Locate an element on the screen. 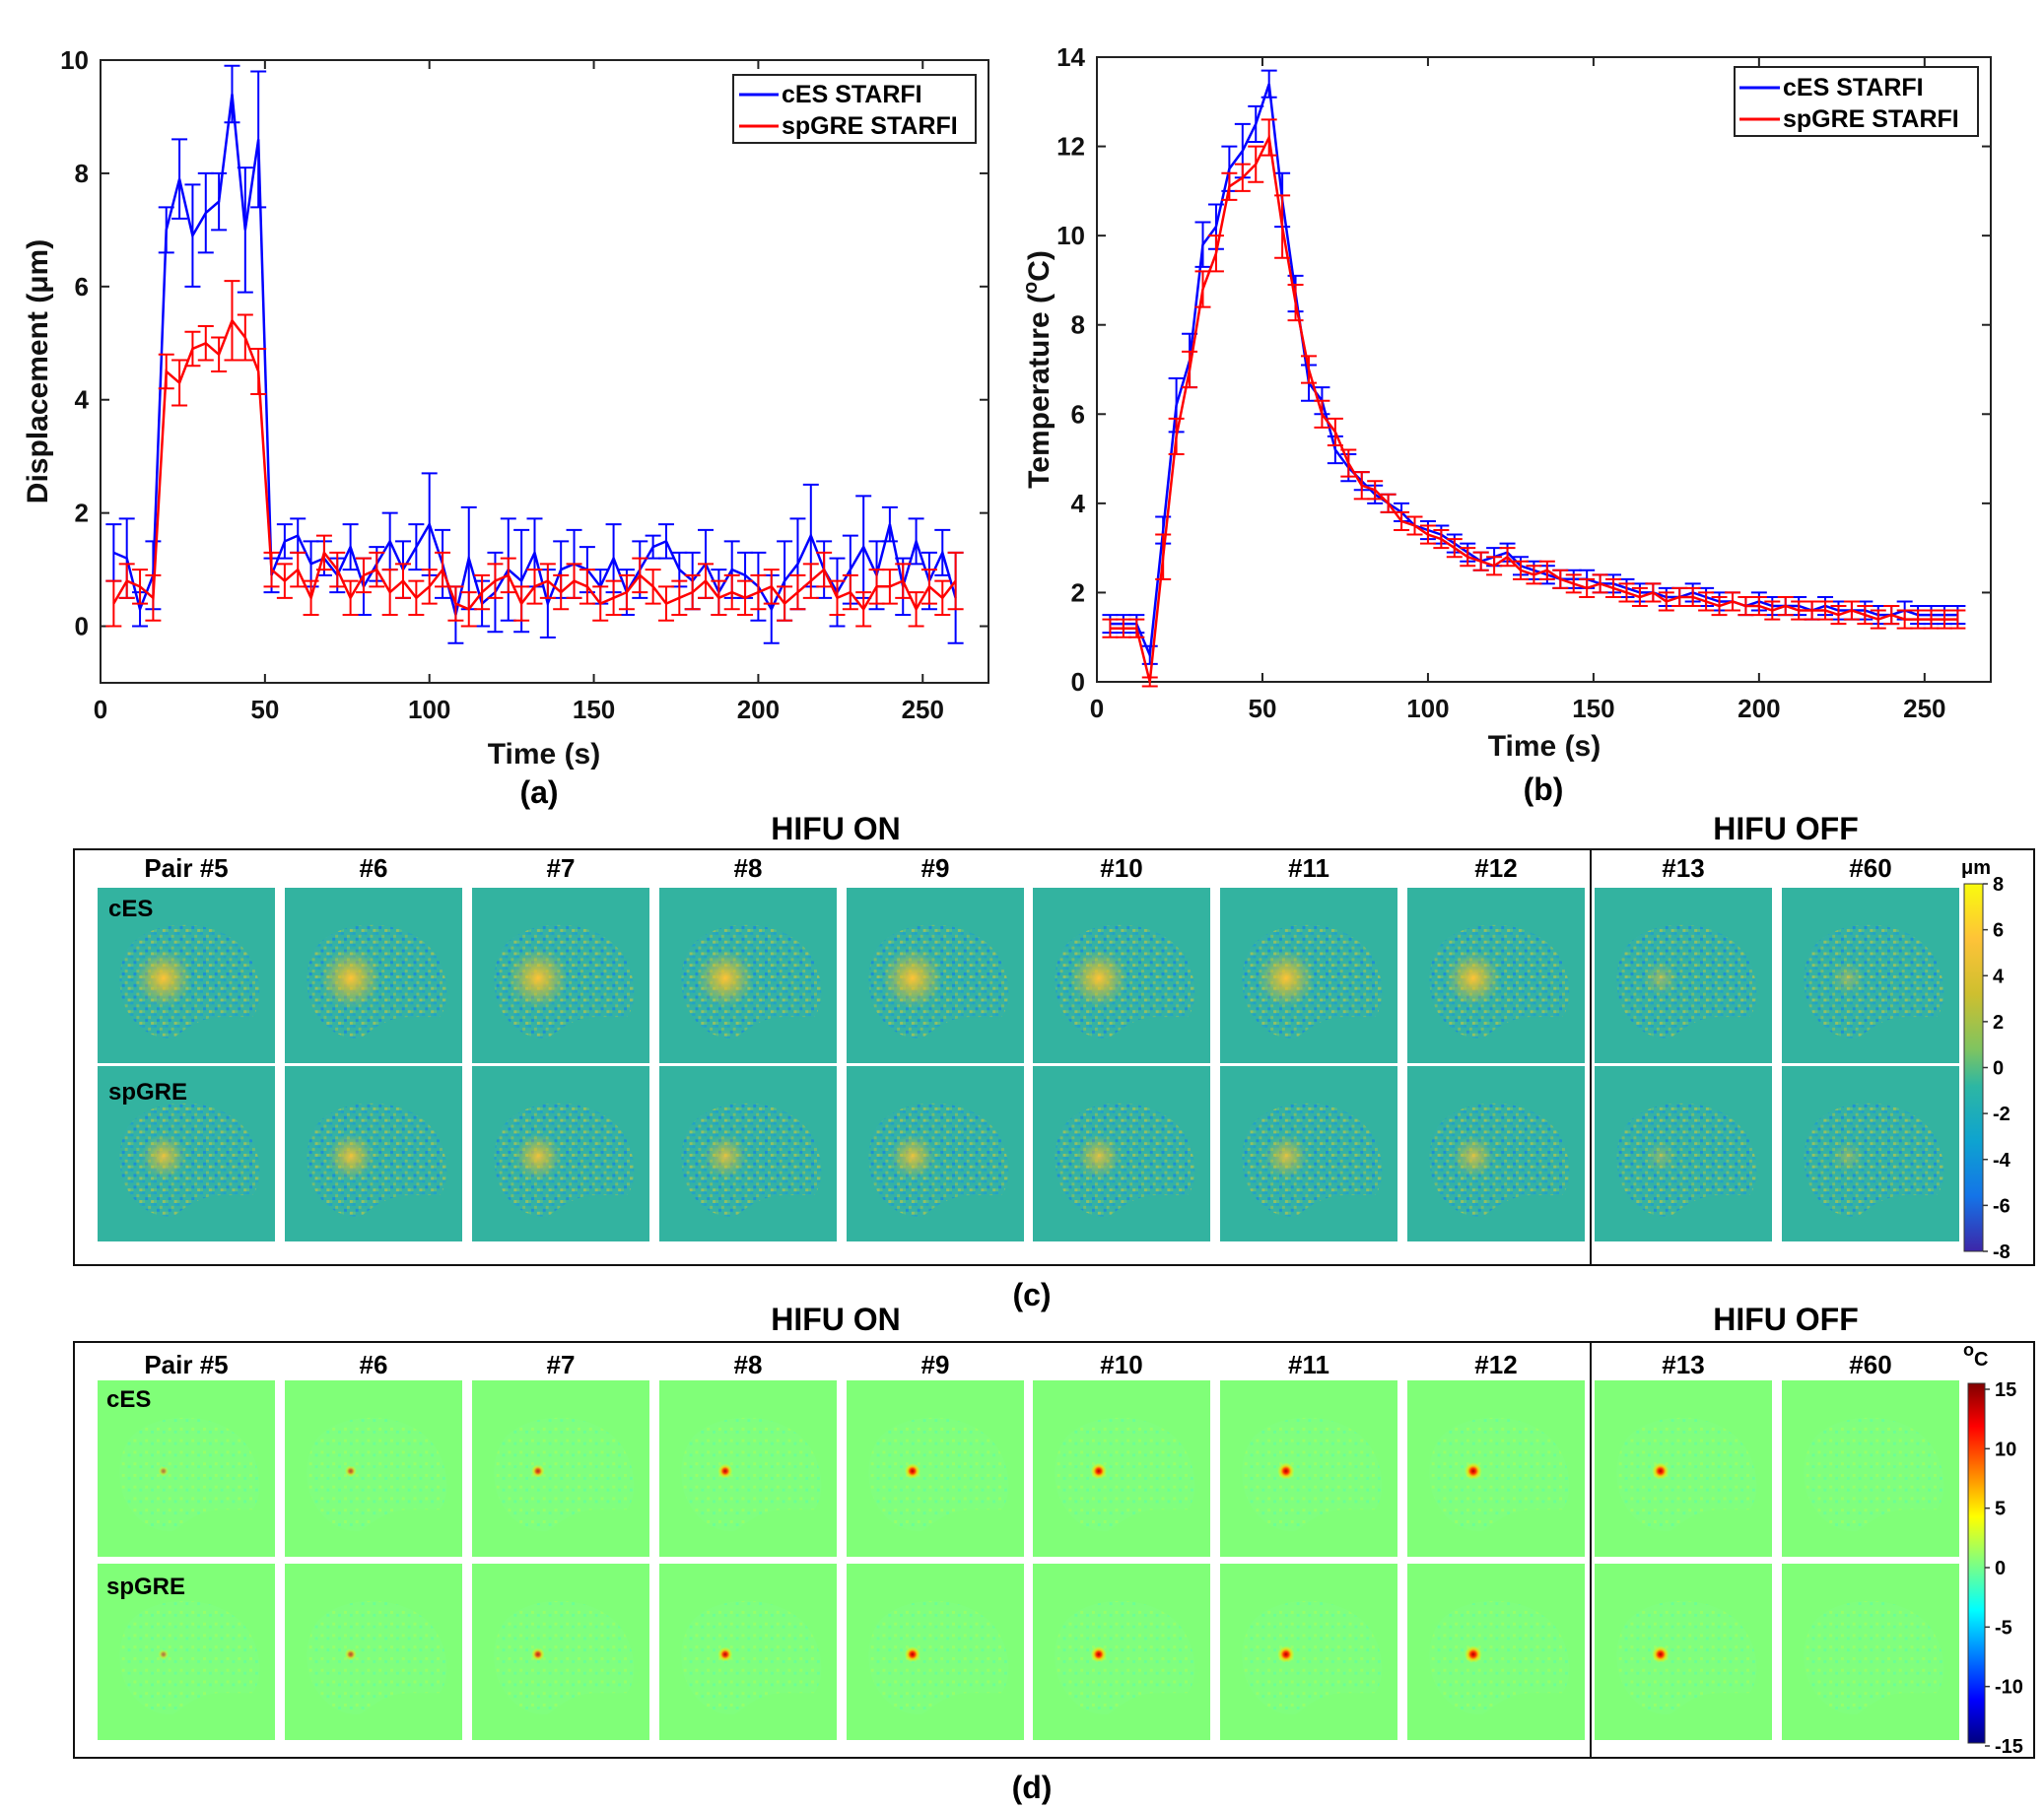 The width and height of the screenshot is (2044, 1810). column-header: #60 is located at coordinates (1870, 868).